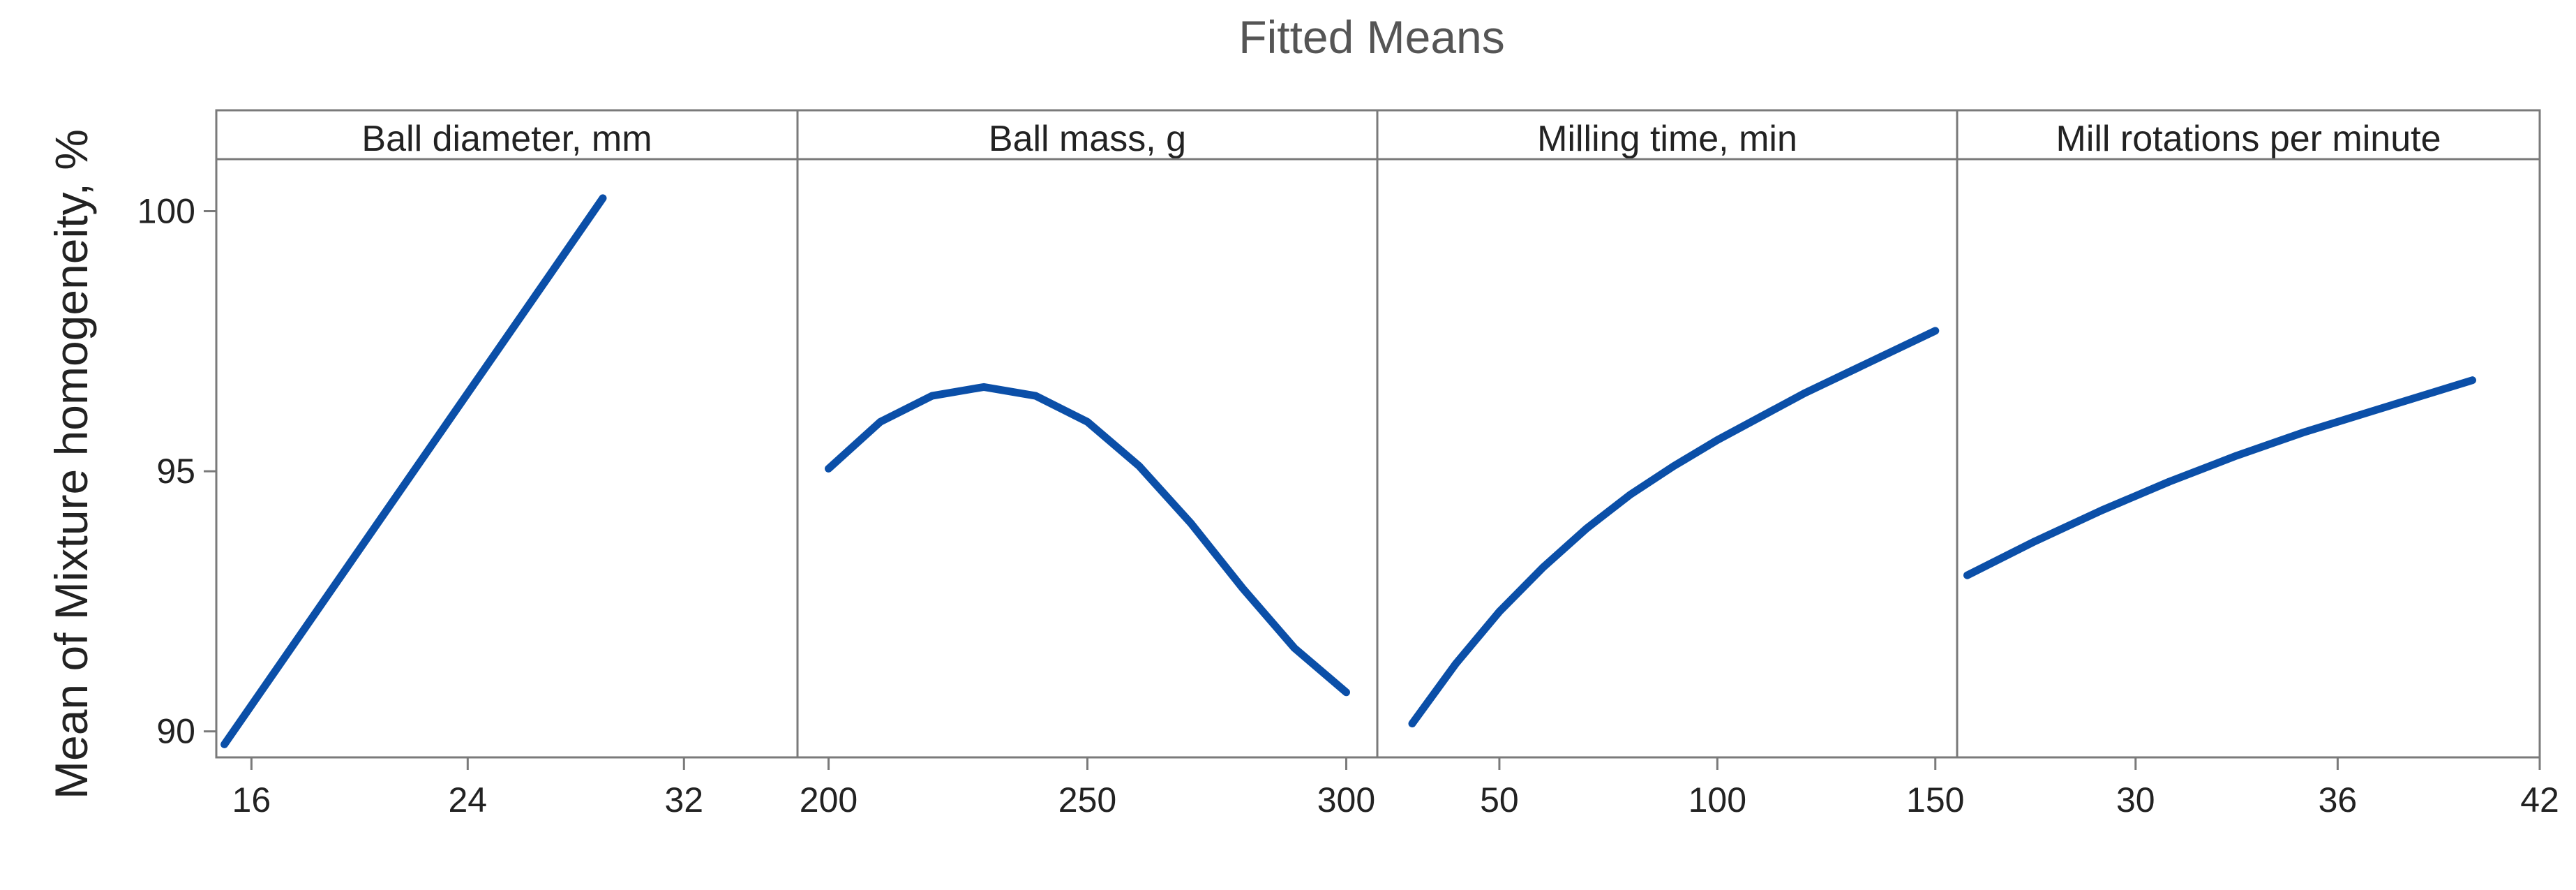 The width and height of the screenshot is (2576, 890). I want to click on x-tick-label: 100, so click(1717, 799).